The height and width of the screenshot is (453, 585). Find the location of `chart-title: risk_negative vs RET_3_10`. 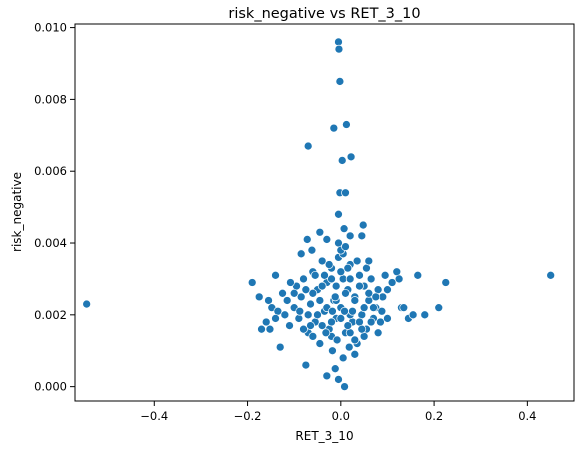

chart-title: risk_negative vs RET_3_10 is located at coordinates (324, 14).